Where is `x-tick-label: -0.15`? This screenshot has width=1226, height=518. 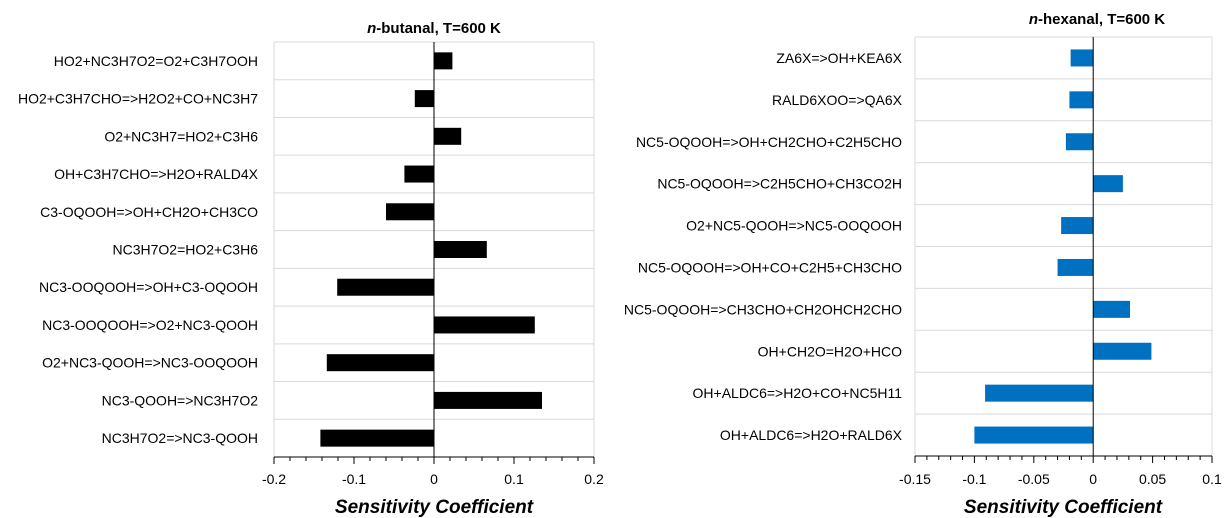
x-tick-label: -0.15 is located at coordinates (915, 479).